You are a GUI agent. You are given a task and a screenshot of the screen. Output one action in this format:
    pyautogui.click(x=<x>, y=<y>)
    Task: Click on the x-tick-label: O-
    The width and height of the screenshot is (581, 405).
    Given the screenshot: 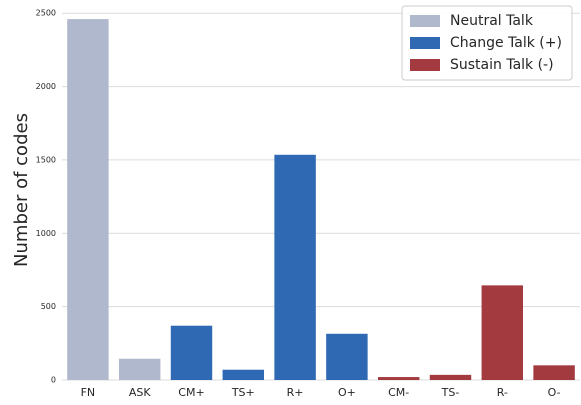 What is the action you would take?
    pyautogui.click(x=554, y=392)
    